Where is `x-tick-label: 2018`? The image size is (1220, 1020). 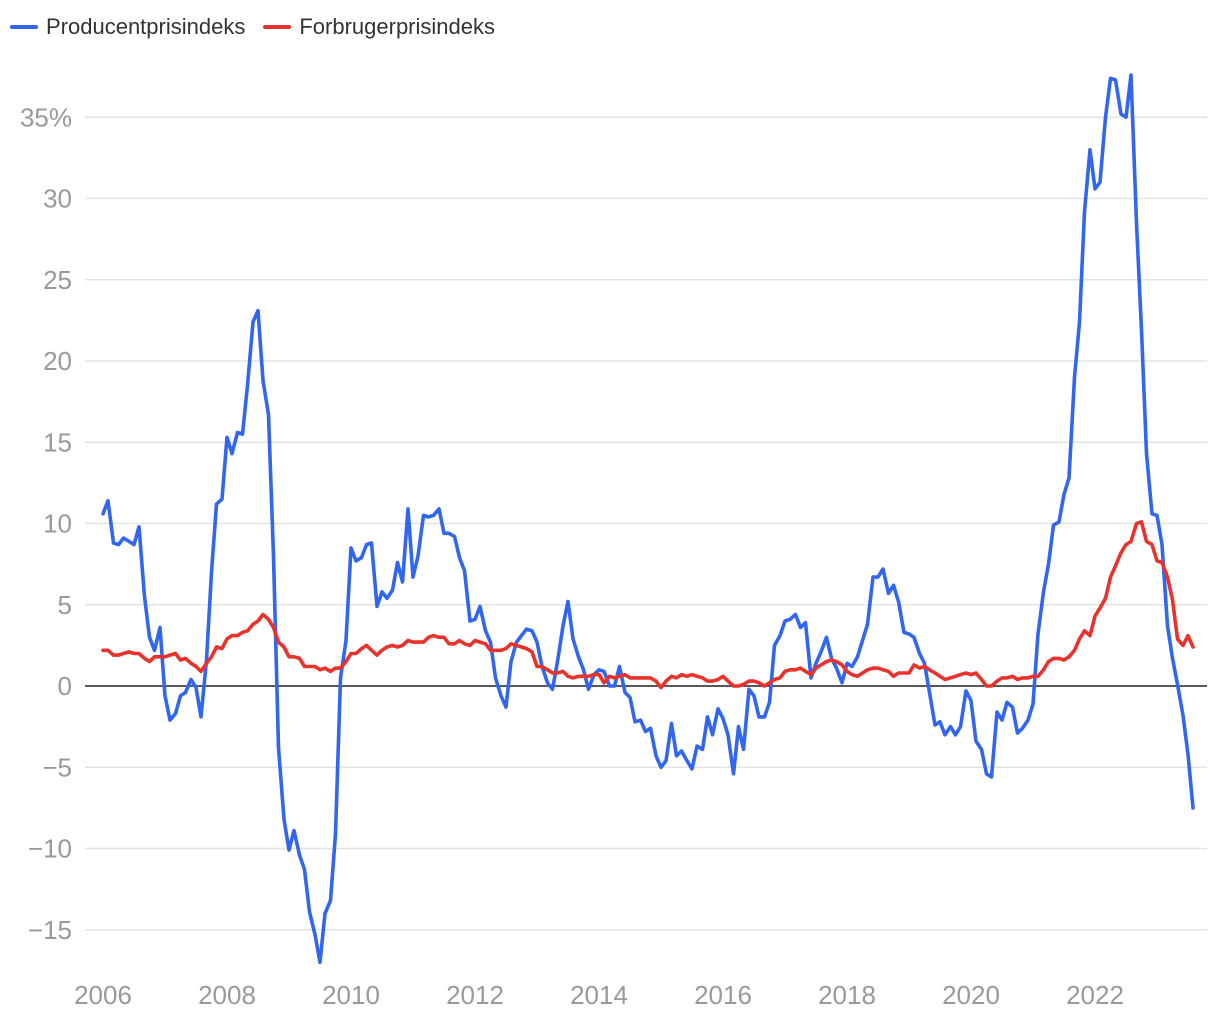
x-tick-label: 2018 is located at coordinates (847, 995).